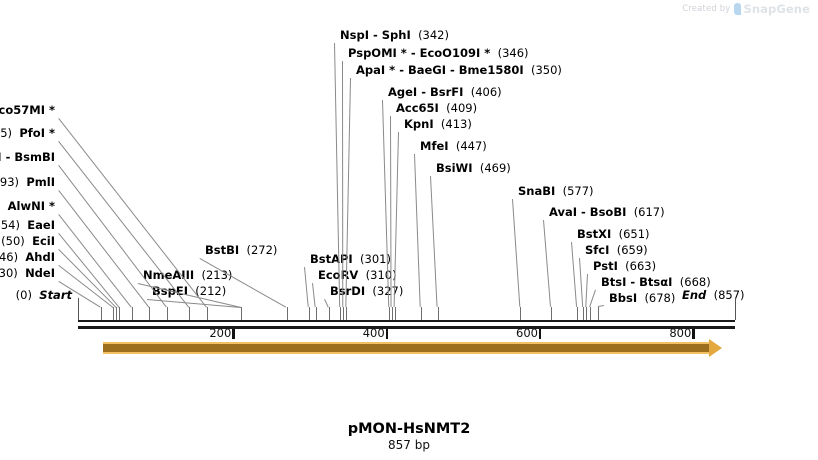 This screenshot has width=818, height=460. What do you see at coordinates (406, 321) in the screenshot?
I see `ruler-line-upper` at bounding box center [406, 321].